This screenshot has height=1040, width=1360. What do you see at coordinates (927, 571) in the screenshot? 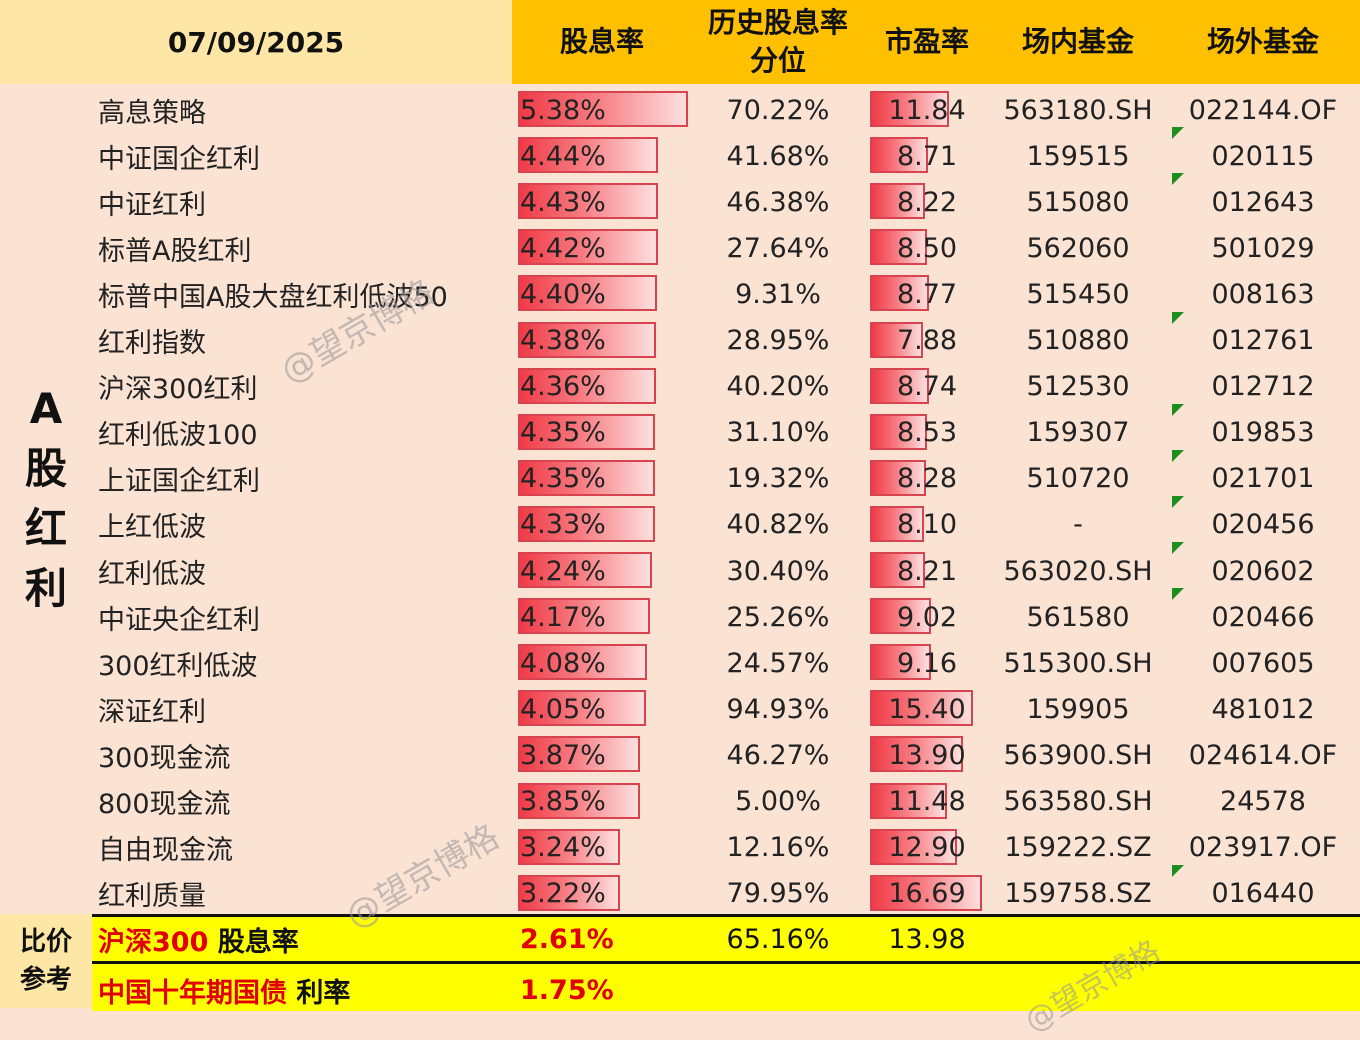
I see `pe-value: 8.21` at bounding box center [927, 571].